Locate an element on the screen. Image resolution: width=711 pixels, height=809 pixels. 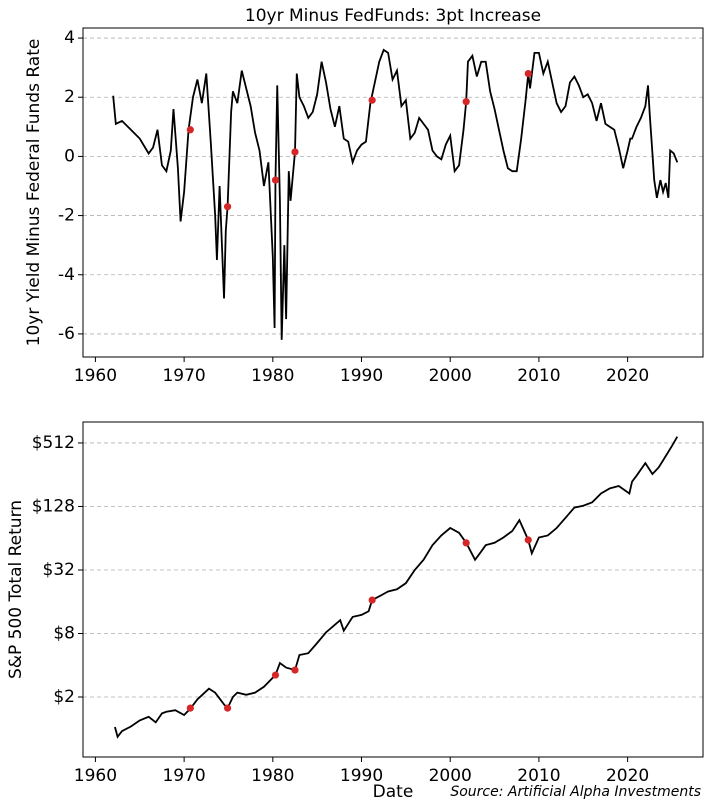
y-tick-label: -4 is located at coordinates (66, 275).